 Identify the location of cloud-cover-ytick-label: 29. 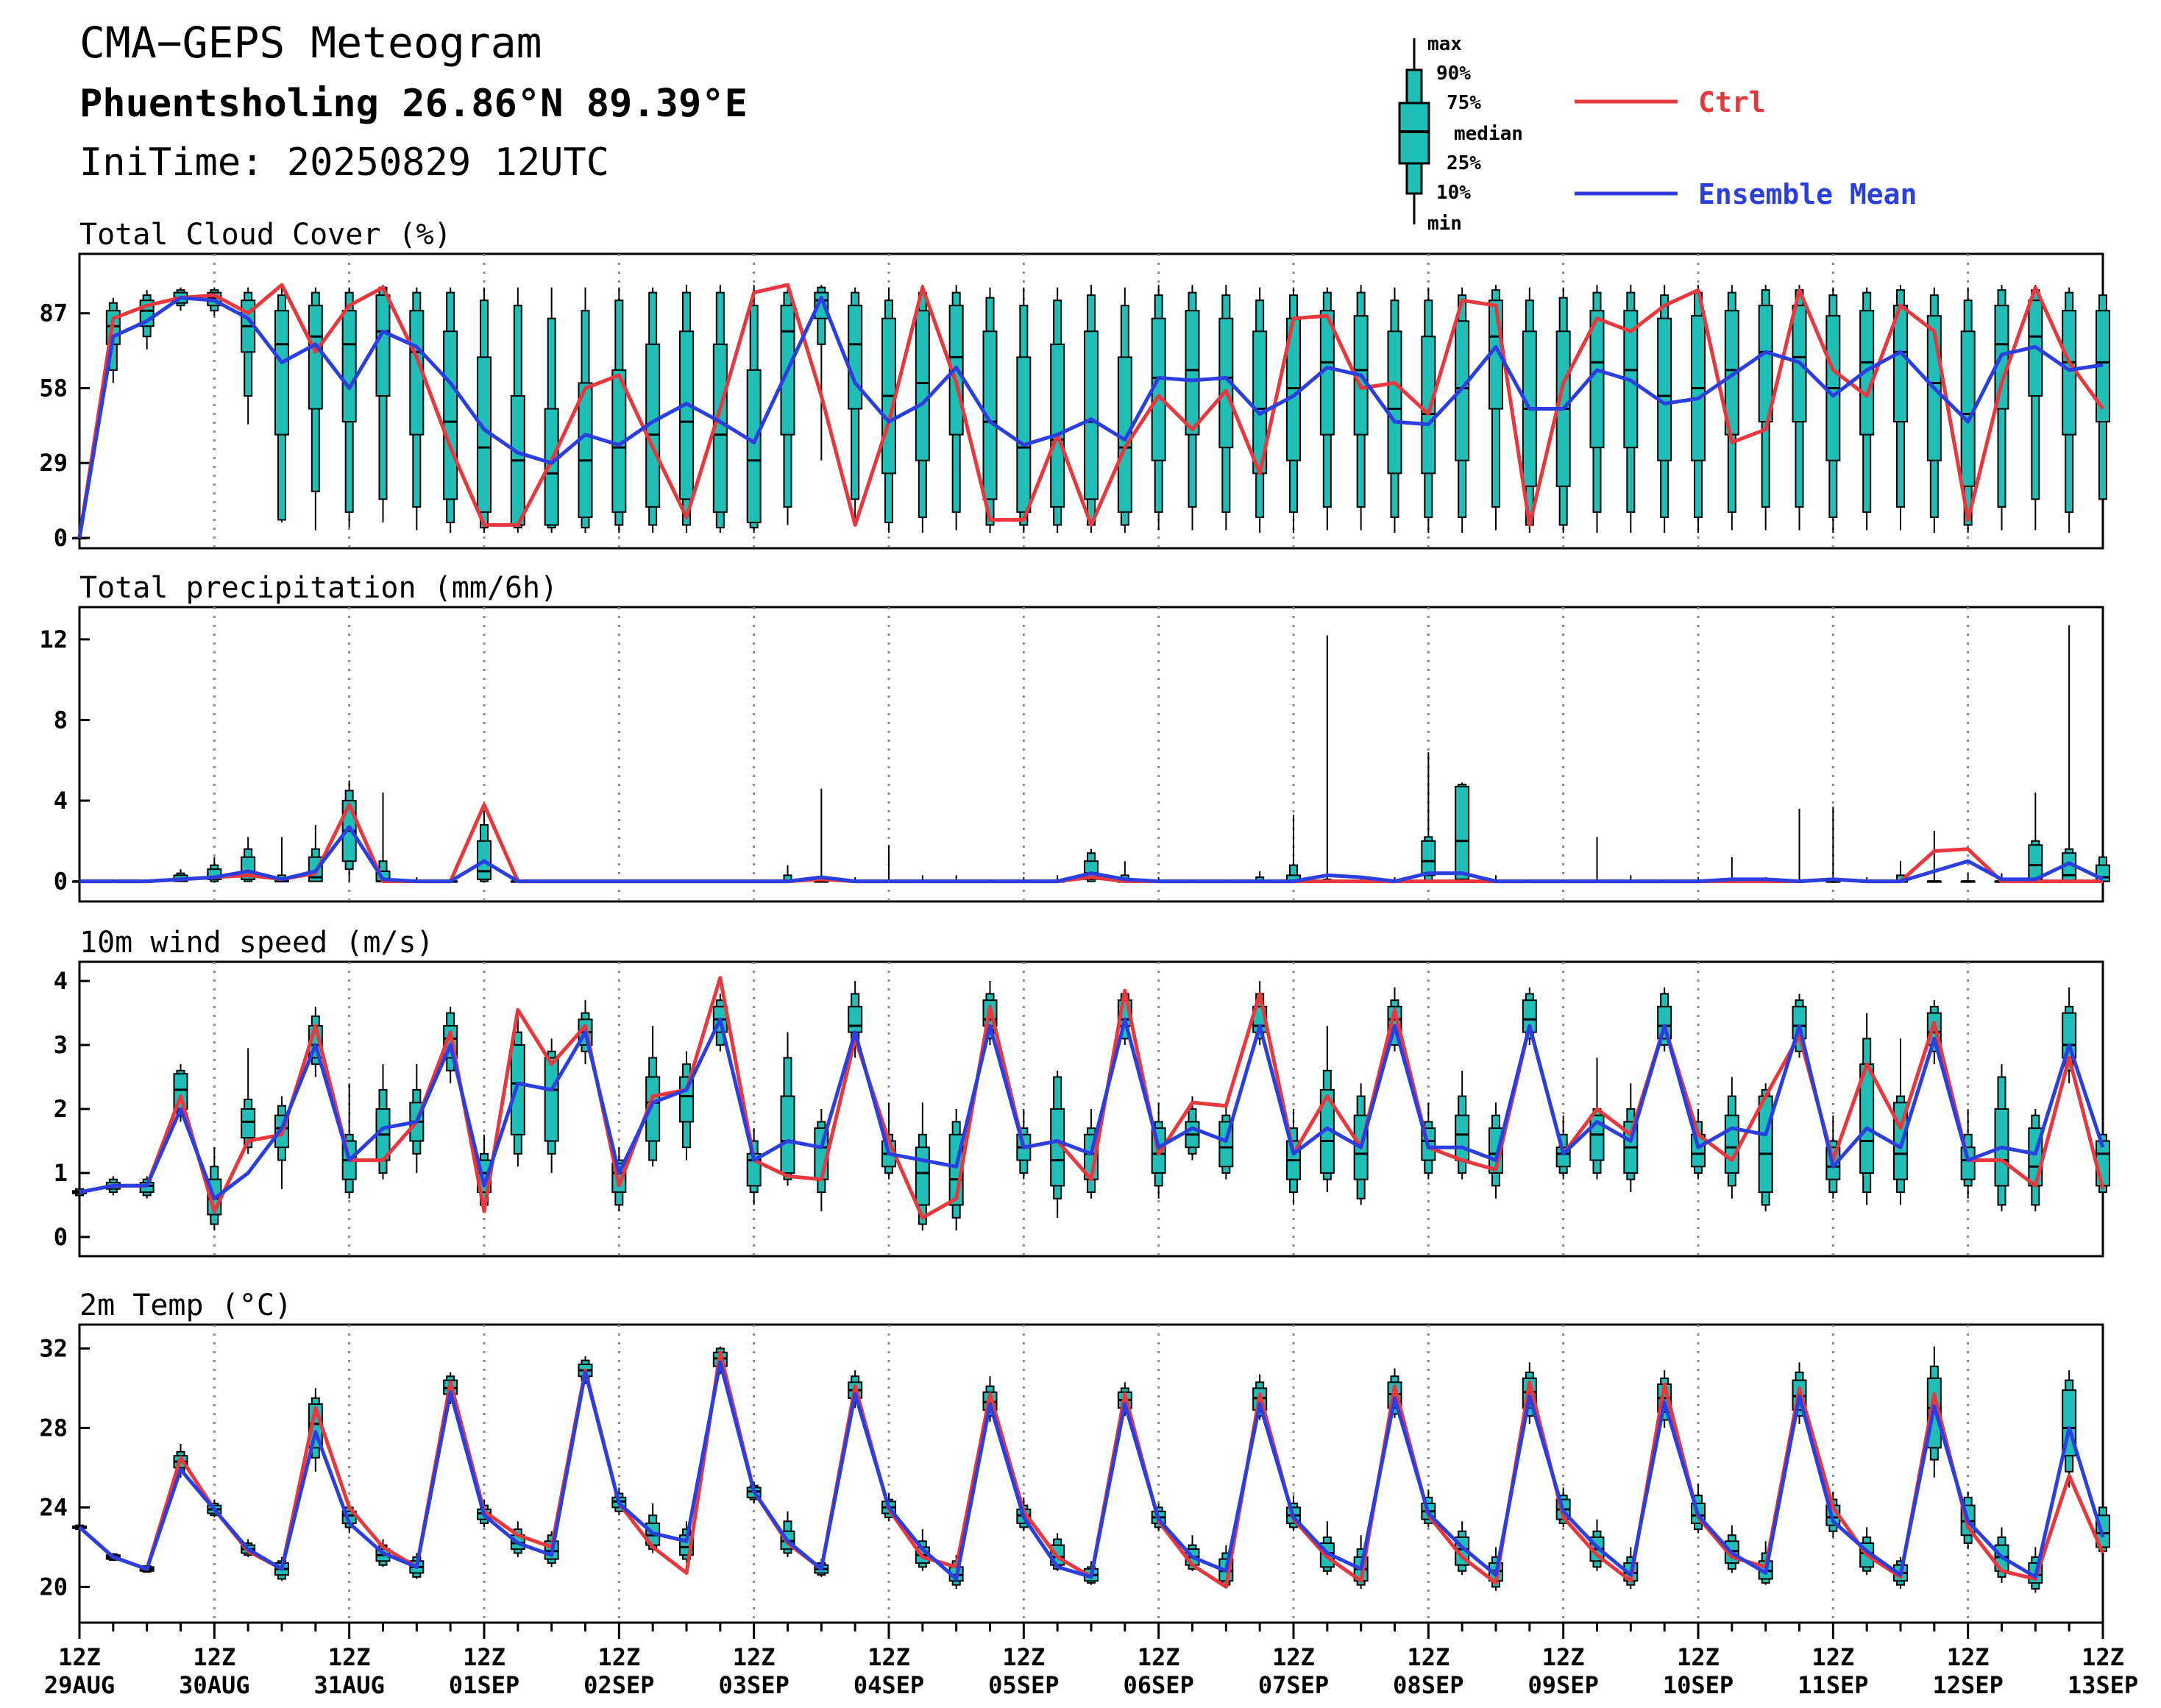
(53, 463).